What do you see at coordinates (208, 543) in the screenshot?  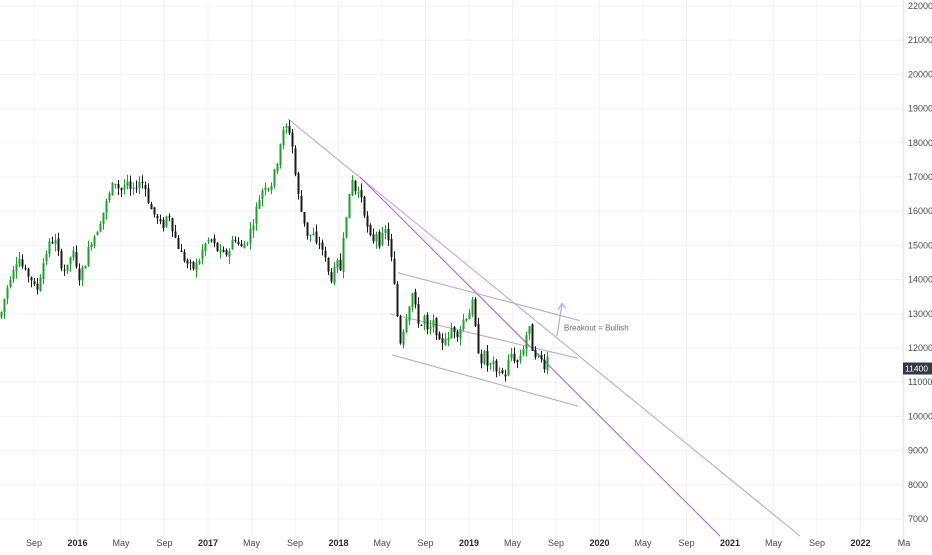 I see `x-tick-label: 2017` at bounding box center [208, 543].